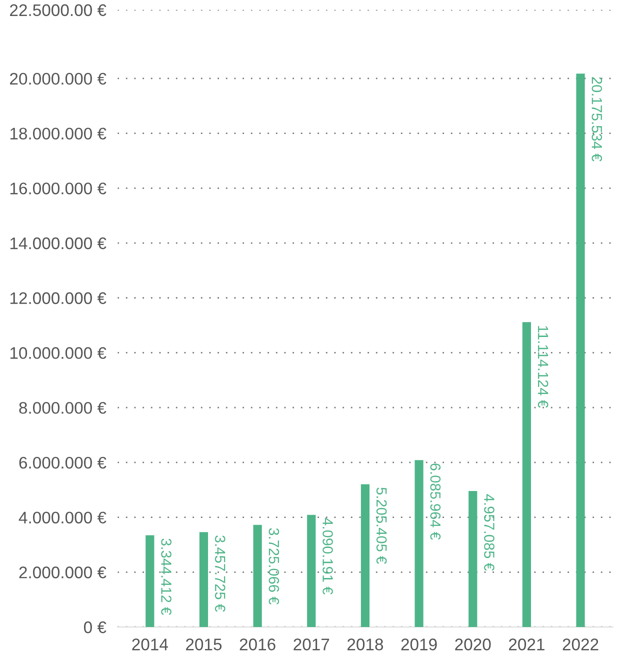 This screenshot has width=619, height=660. What do you see at coordinates (204, 644) in the screenshot?
I see `x-tick-label: 2015` at bounding box center [204, 644].